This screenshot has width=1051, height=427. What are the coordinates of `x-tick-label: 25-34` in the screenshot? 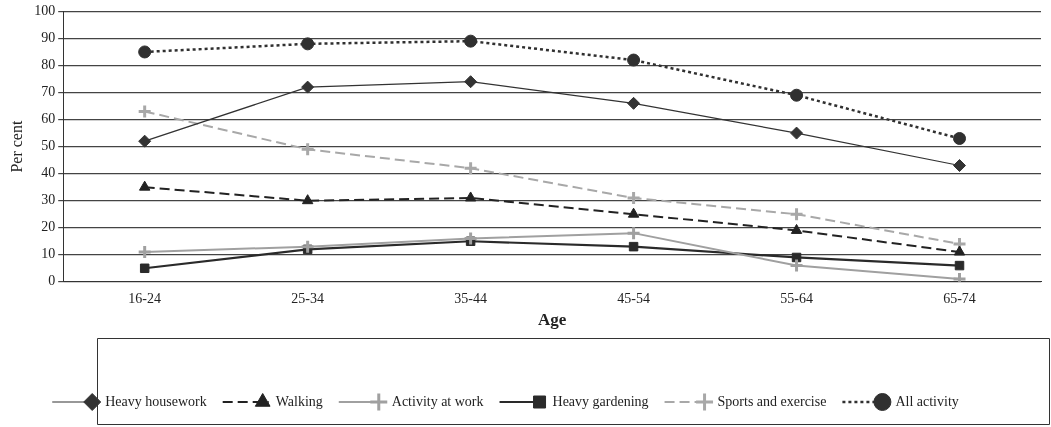 It's located at (307, 298).